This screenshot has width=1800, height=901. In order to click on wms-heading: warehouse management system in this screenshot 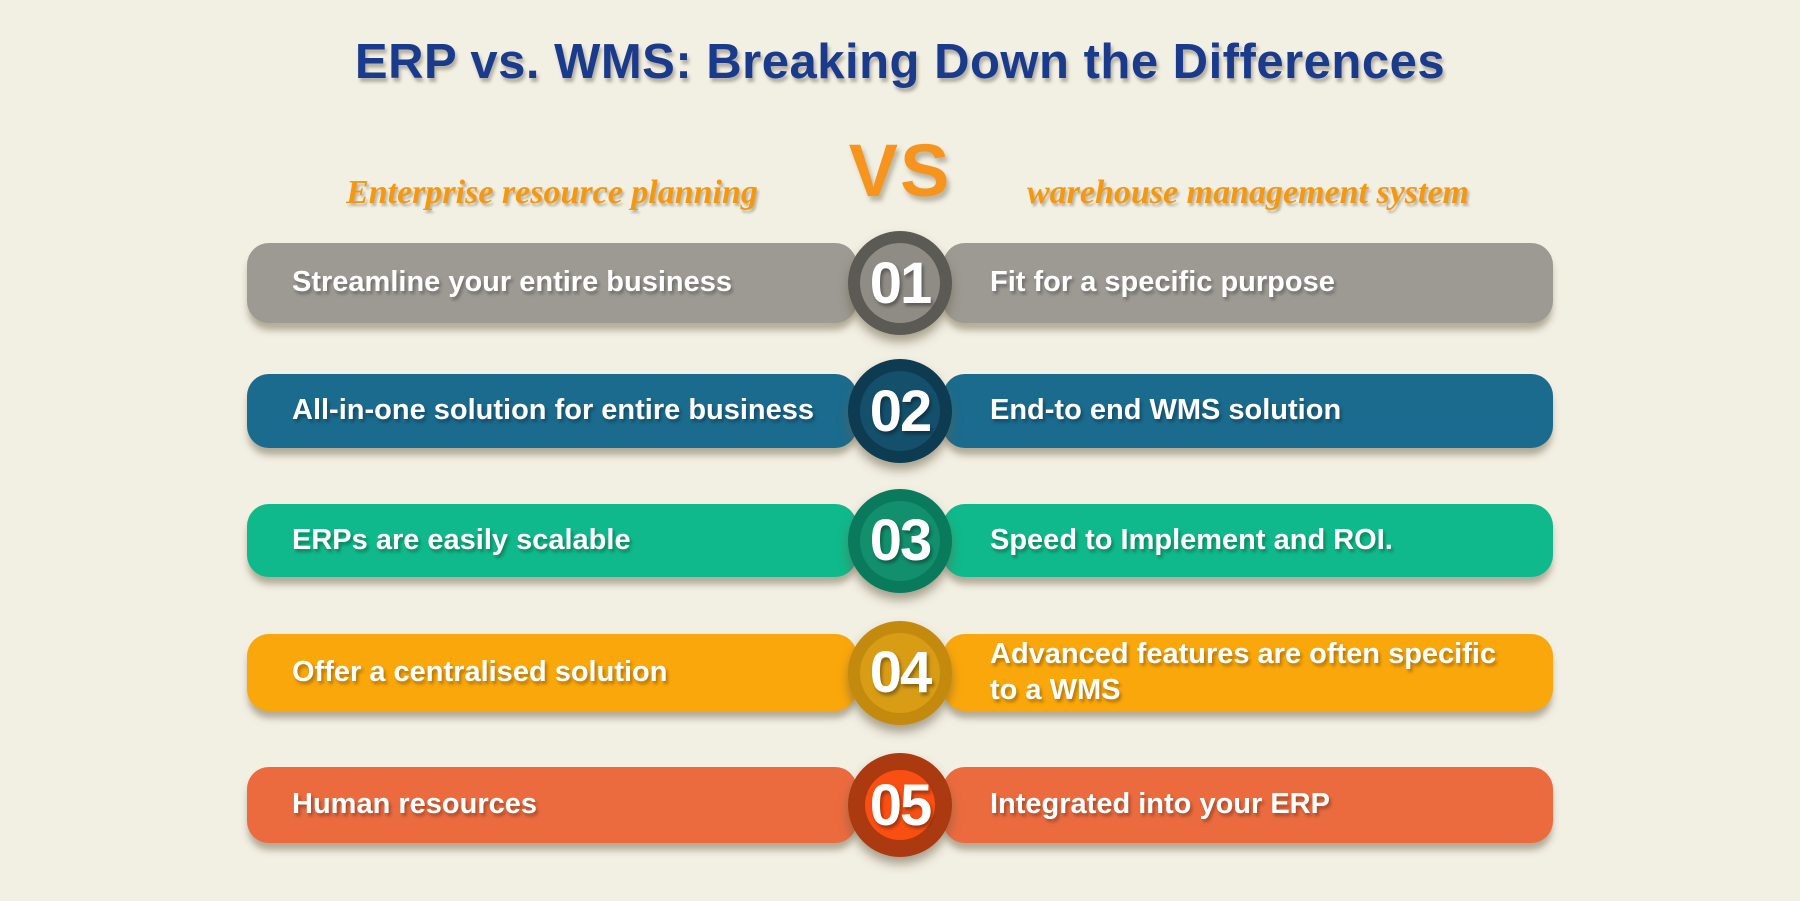, I will do `click(1248, 192)`.